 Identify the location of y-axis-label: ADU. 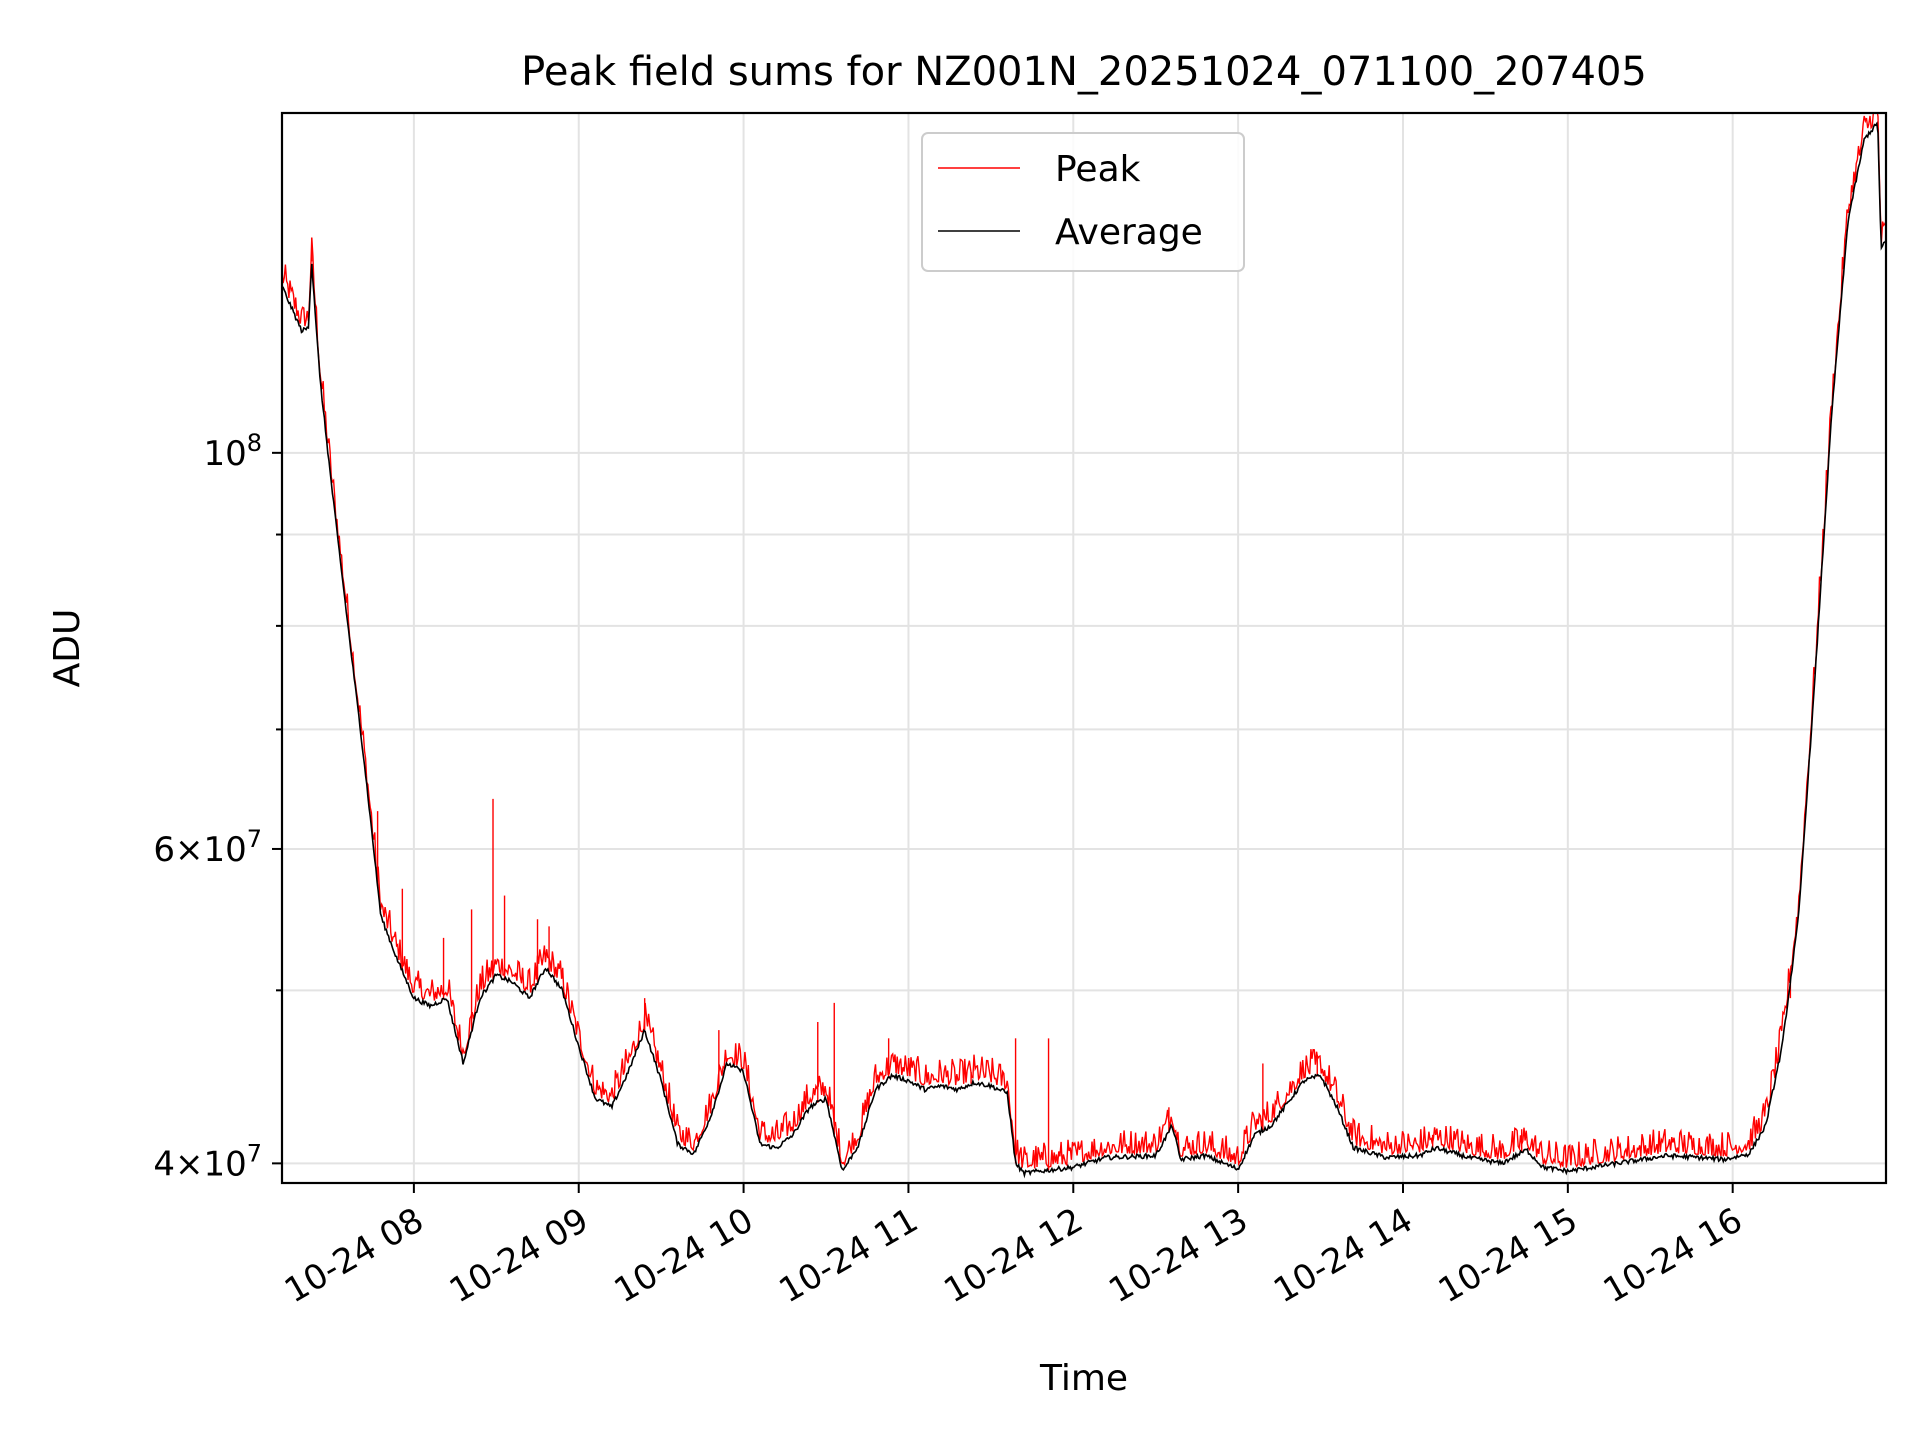
(67, 648).